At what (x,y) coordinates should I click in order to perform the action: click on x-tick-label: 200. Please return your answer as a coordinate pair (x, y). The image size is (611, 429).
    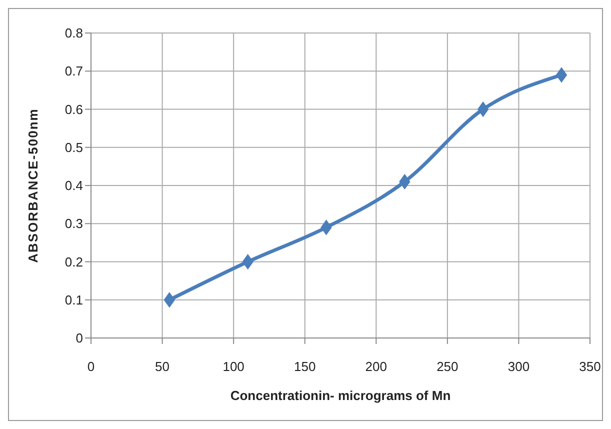
    Looking at the image, I should click on (376, 366).